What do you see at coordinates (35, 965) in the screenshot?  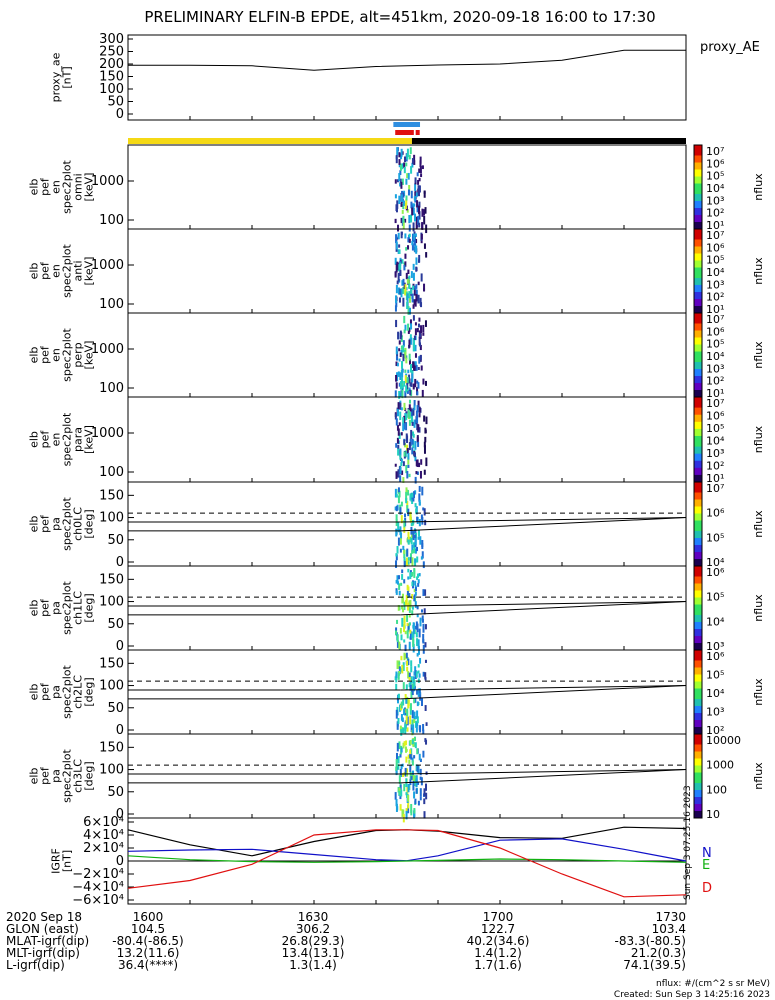 I see `ephemeris-label: L-igrf(dip)` at bounding box center [35, 965].